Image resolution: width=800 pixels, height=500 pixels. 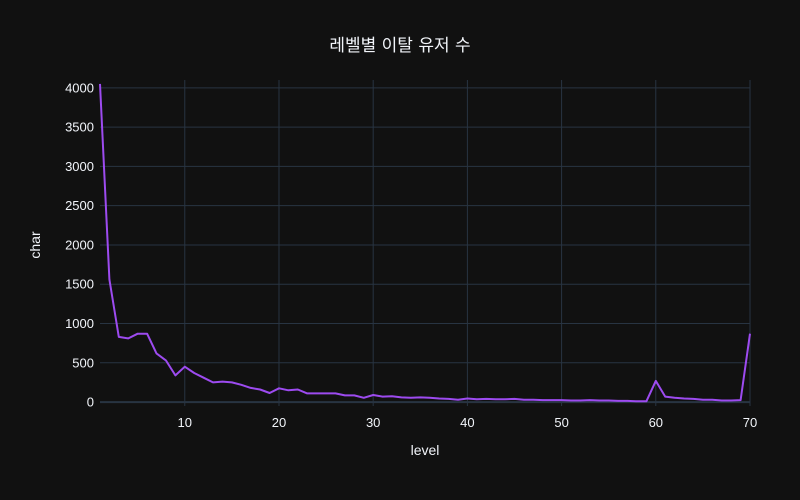 I want to click on y-tick-label-4: 2000, so click(x=79, y=244).